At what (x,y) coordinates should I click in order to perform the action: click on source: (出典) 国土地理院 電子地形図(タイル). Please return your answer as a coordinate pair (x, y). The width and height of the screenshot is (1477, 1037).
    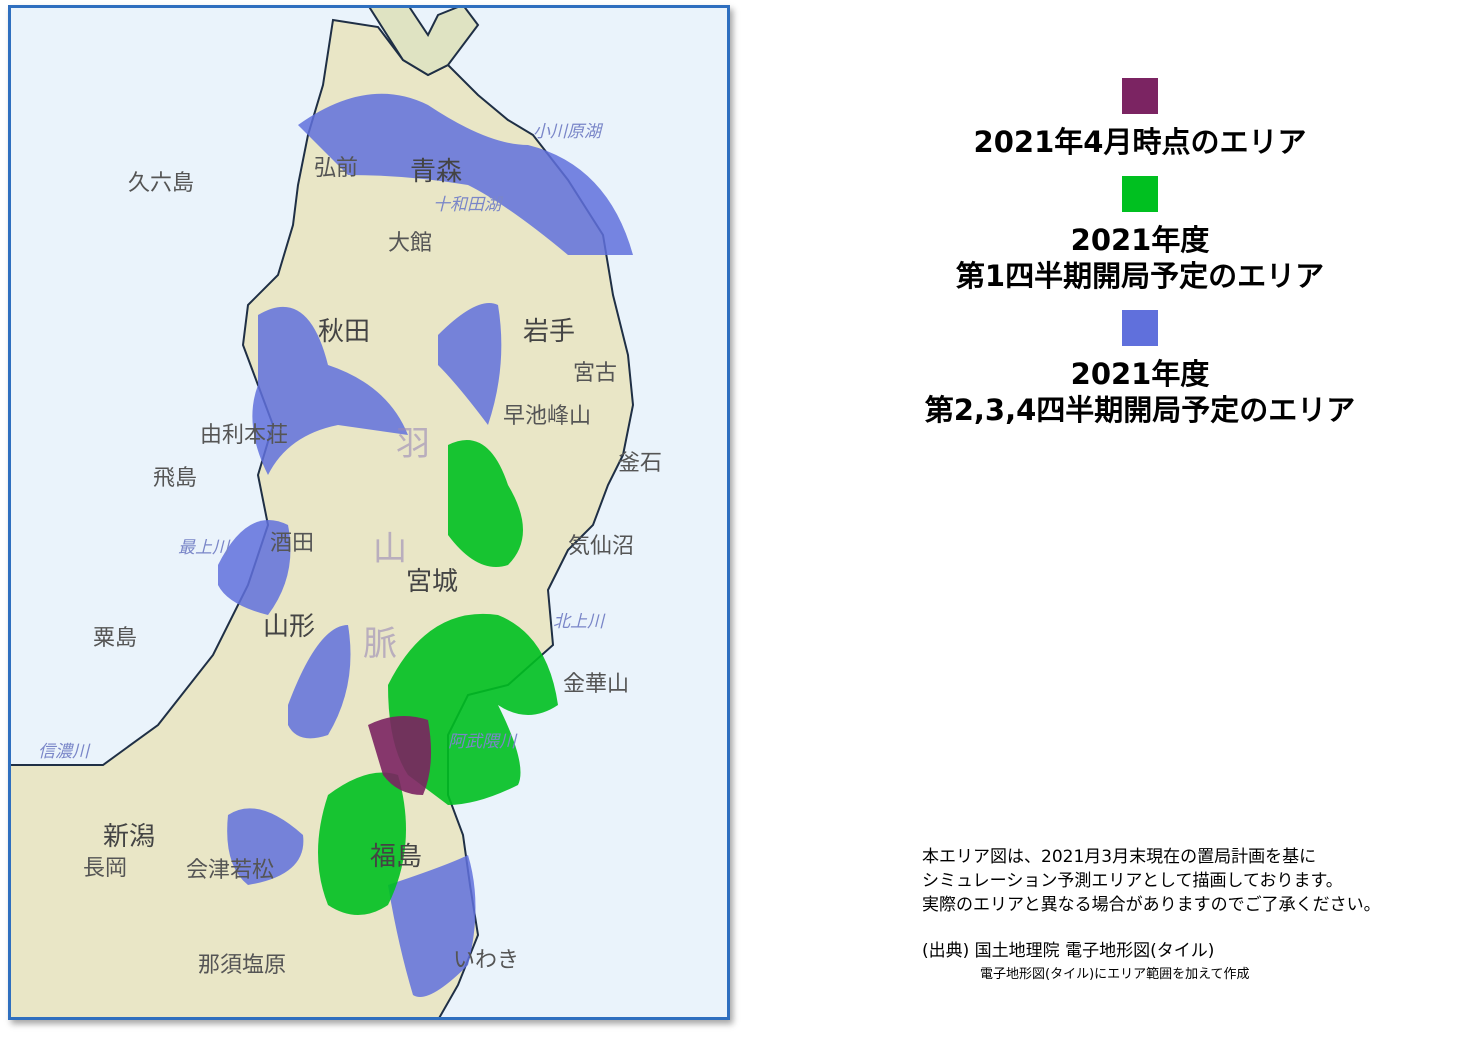
    Looking at the image, I should click on (1068, 951).